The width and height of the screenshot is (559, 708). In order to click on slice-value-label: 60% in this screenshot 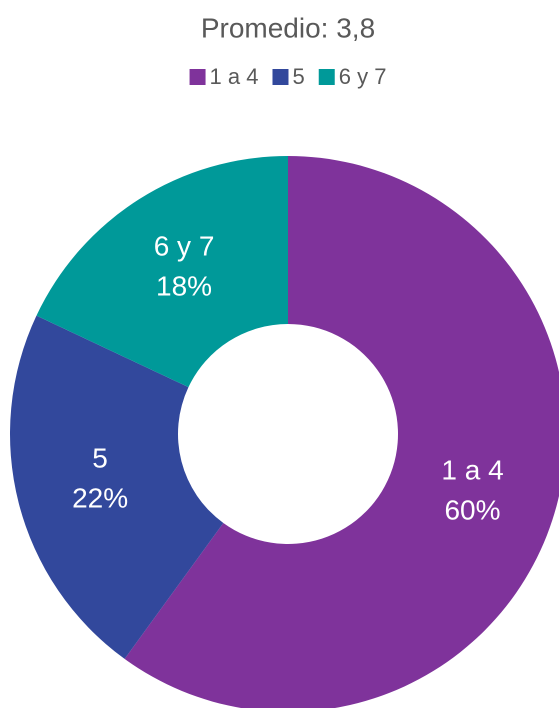, I will do `click(472, 509)`.